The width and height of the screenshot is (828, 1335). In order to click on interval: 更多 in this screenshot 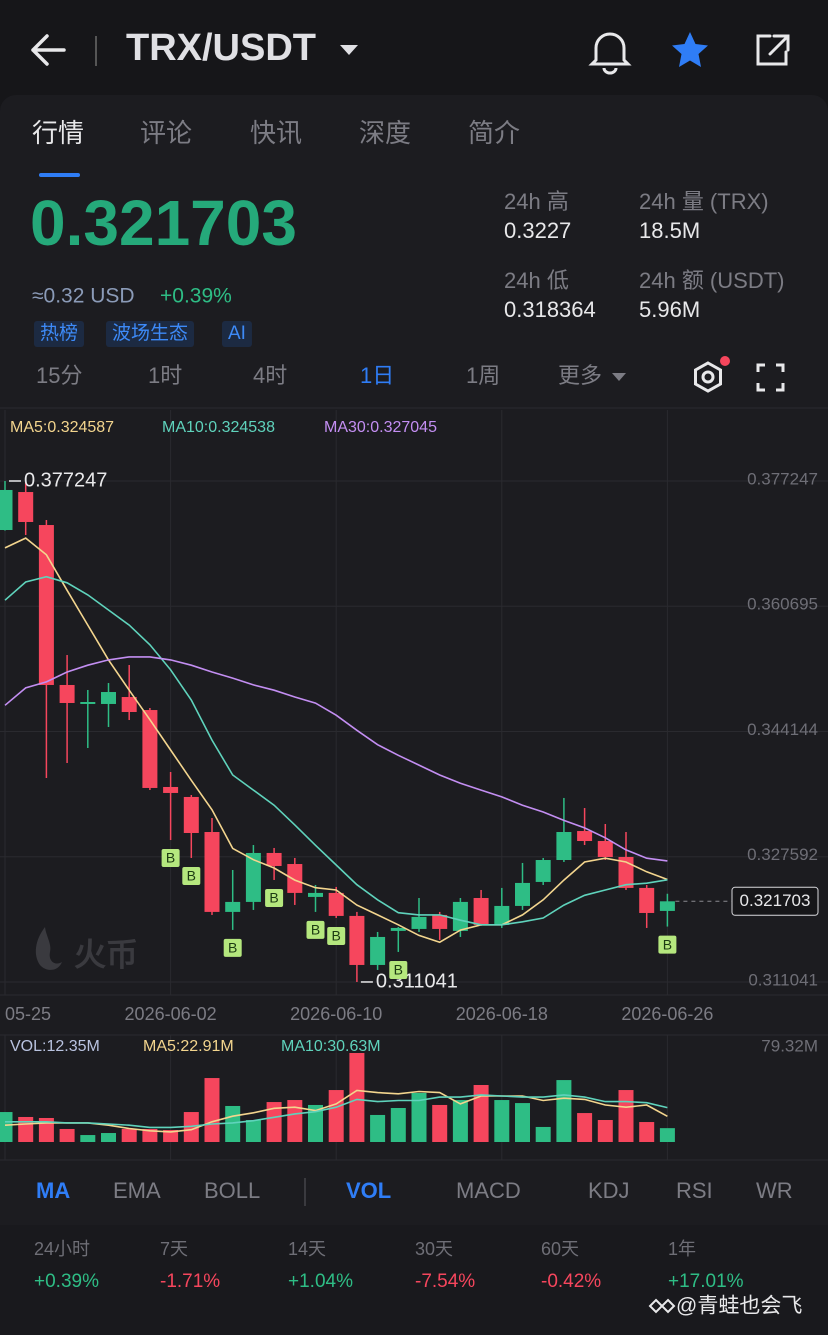, I will do `click(580, 375)`.